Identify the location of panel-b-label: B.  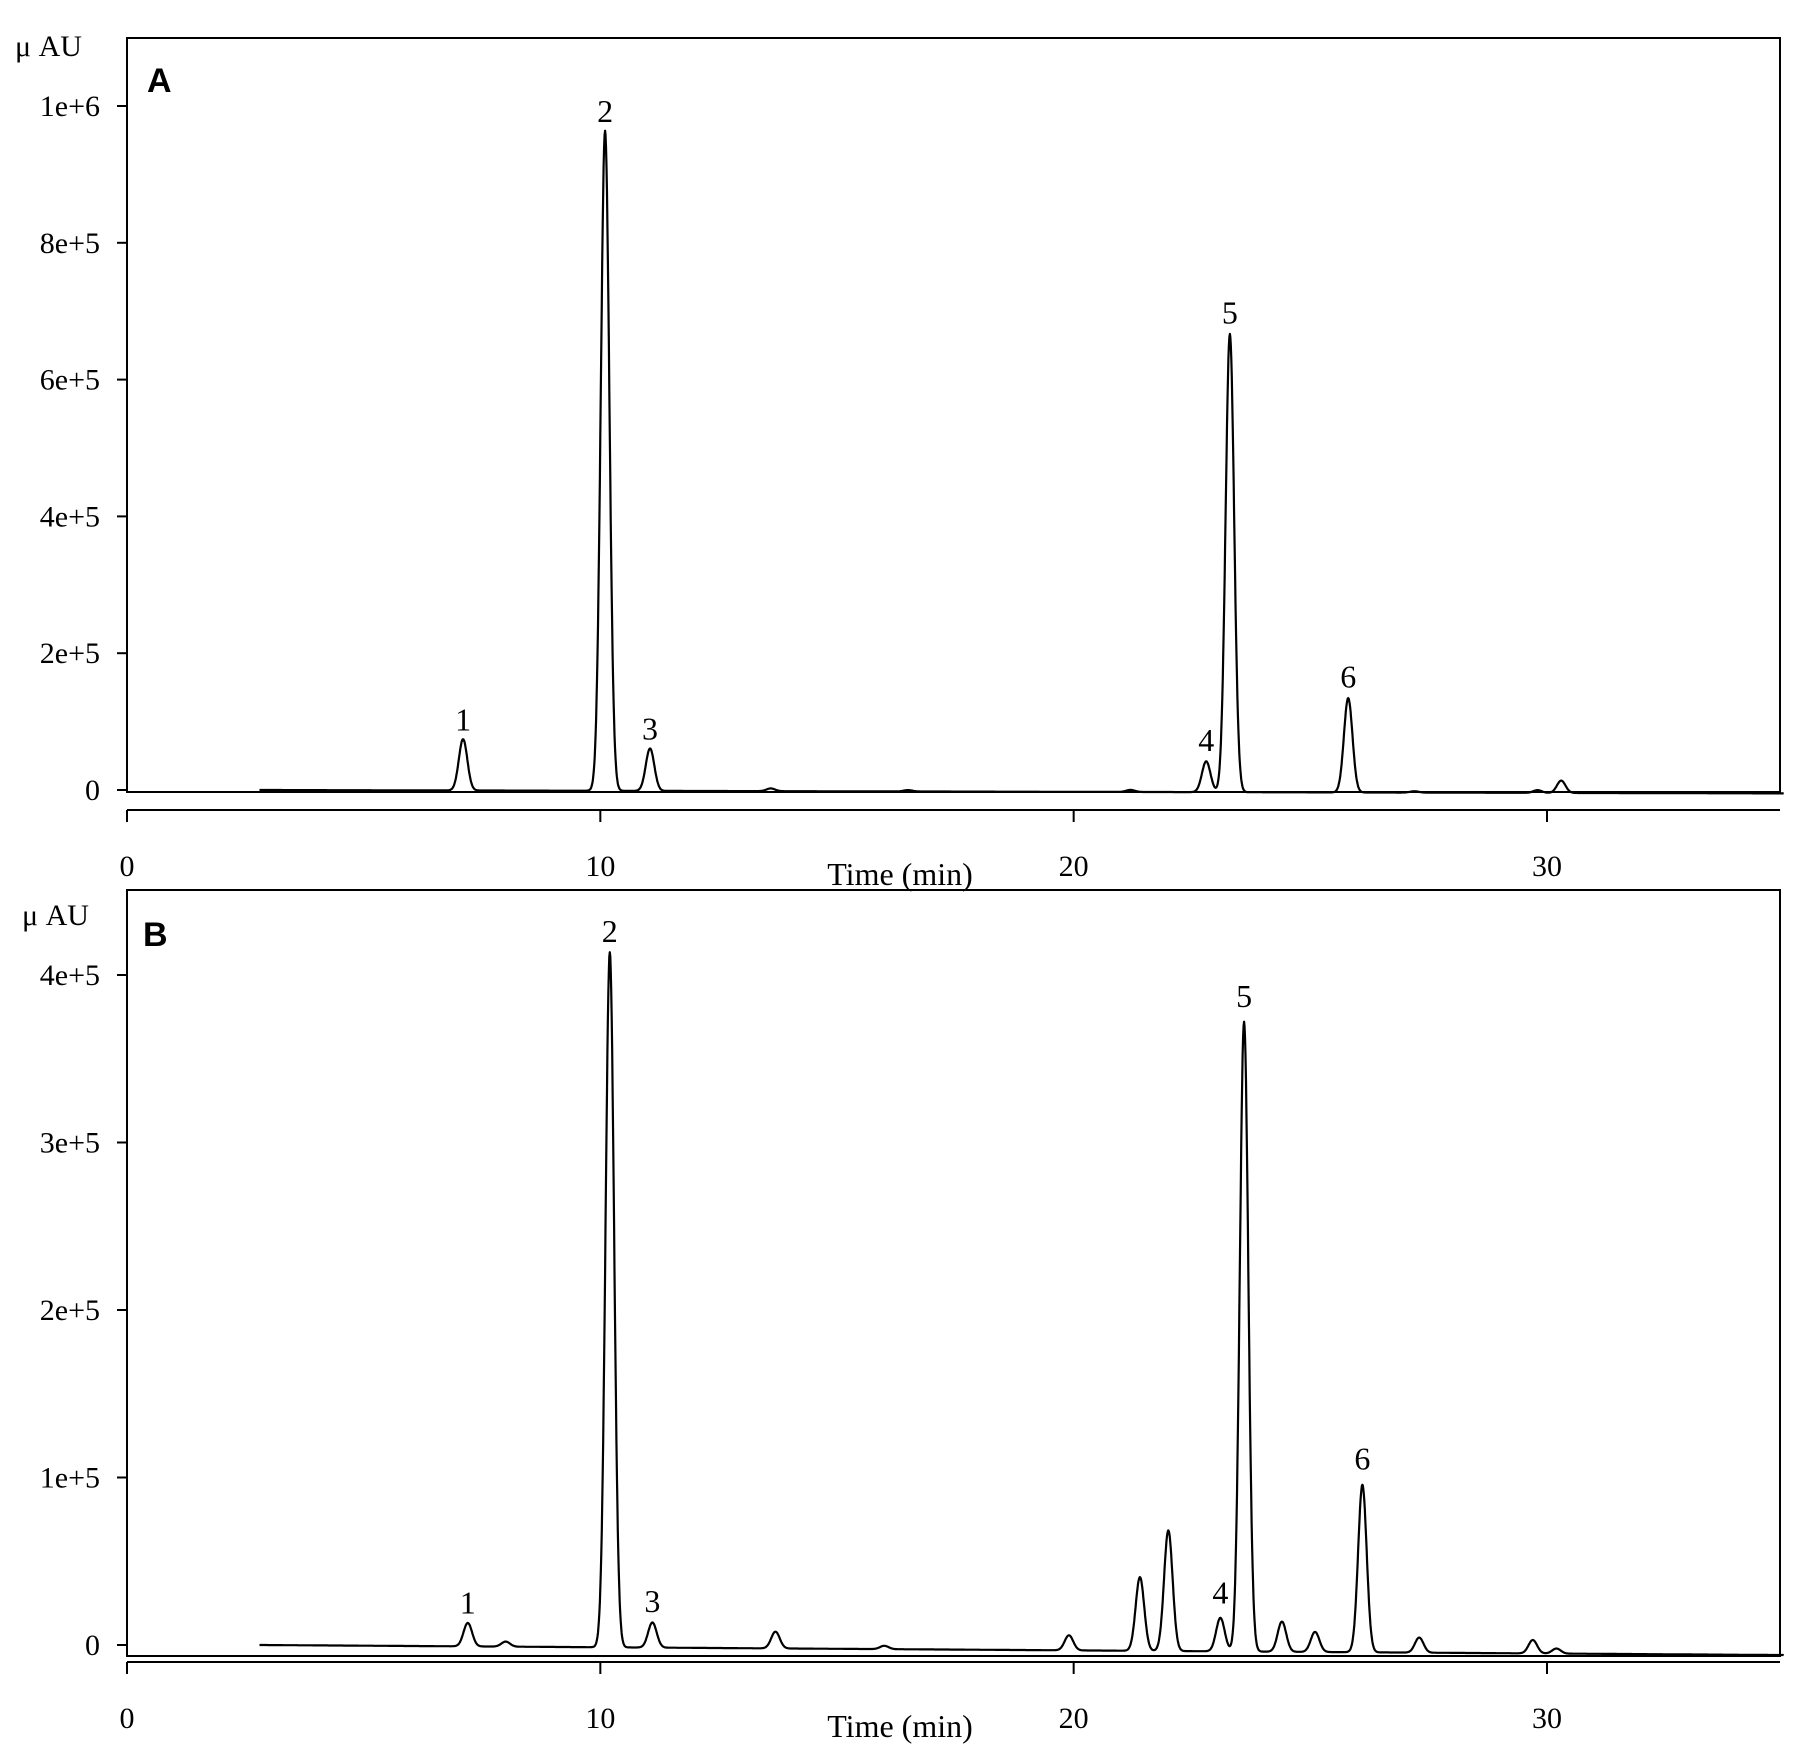
(155, 935).